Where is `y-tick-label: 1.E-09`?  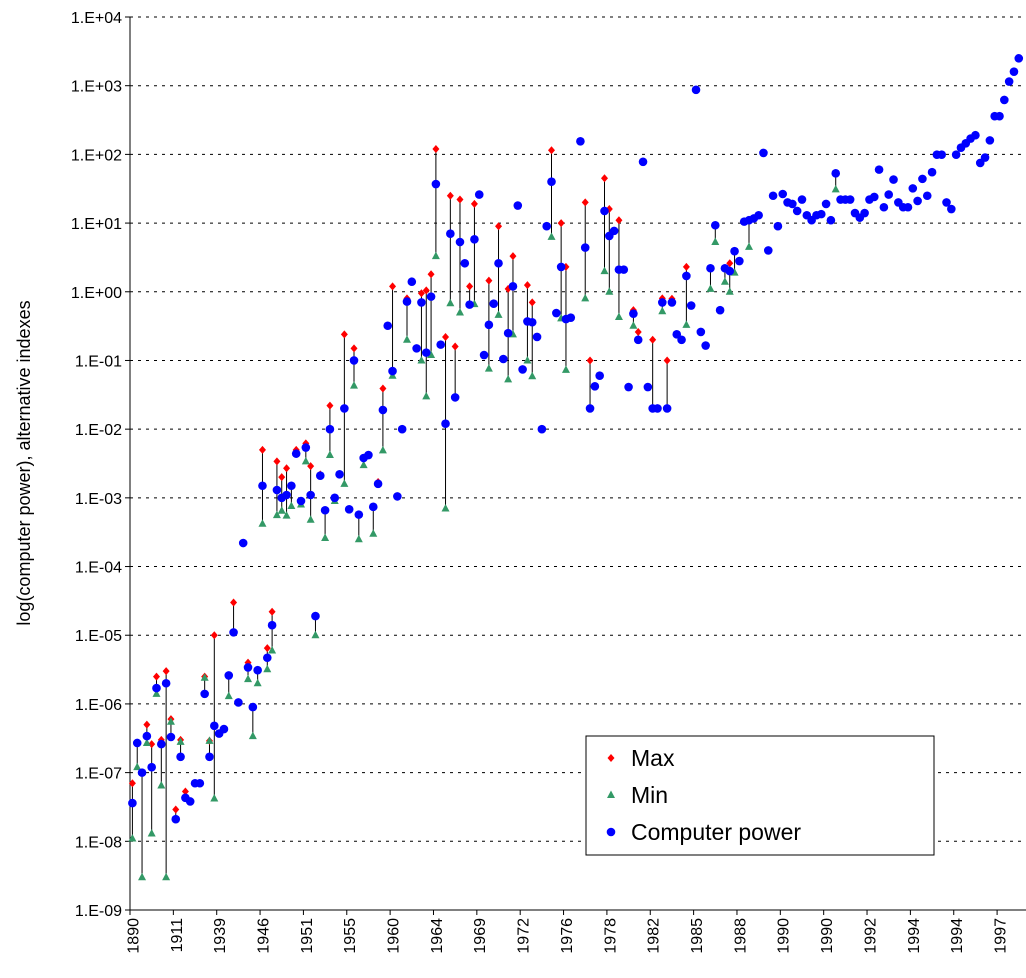 y-tick-label: 1.E-09 is located at coordinates (98, 911).